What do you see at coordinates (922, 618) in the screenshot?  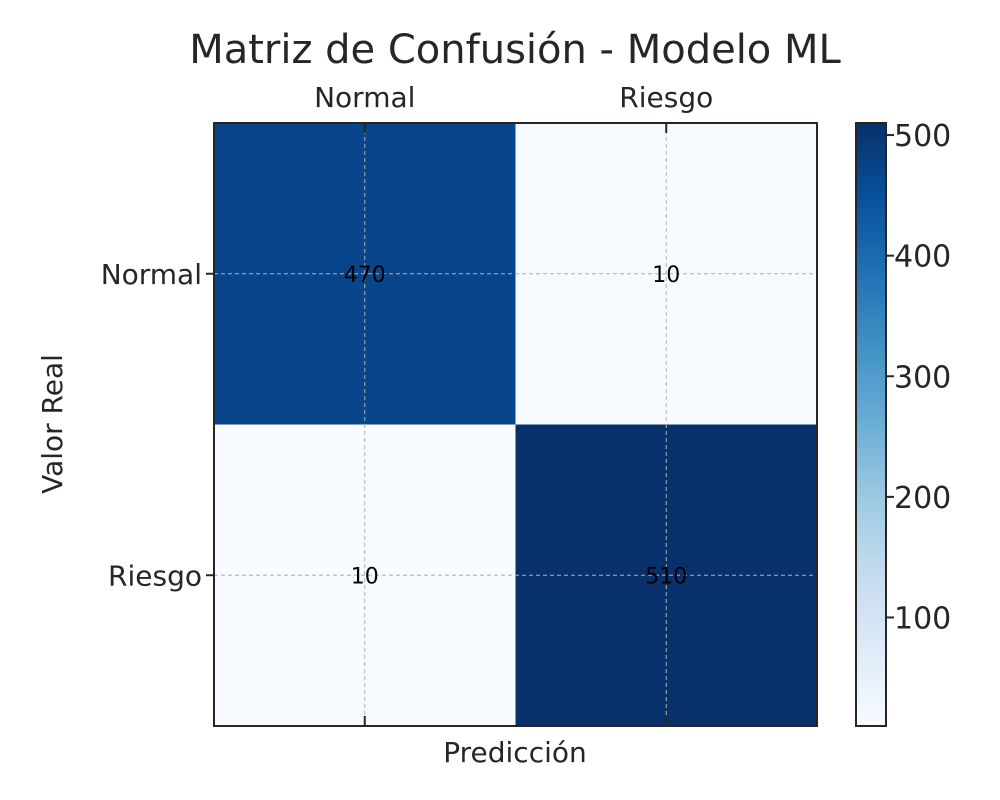 I see `colorbar-tick-label-0: 100` at bounding box center [922, 618].